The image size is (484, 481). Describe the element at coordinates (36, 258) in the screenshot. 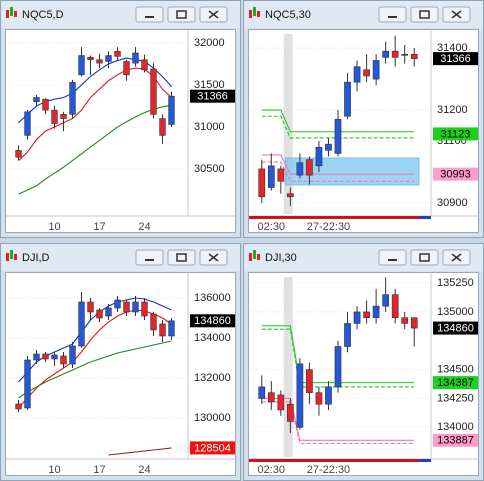

I see `window-title: DJI,D` at that location.